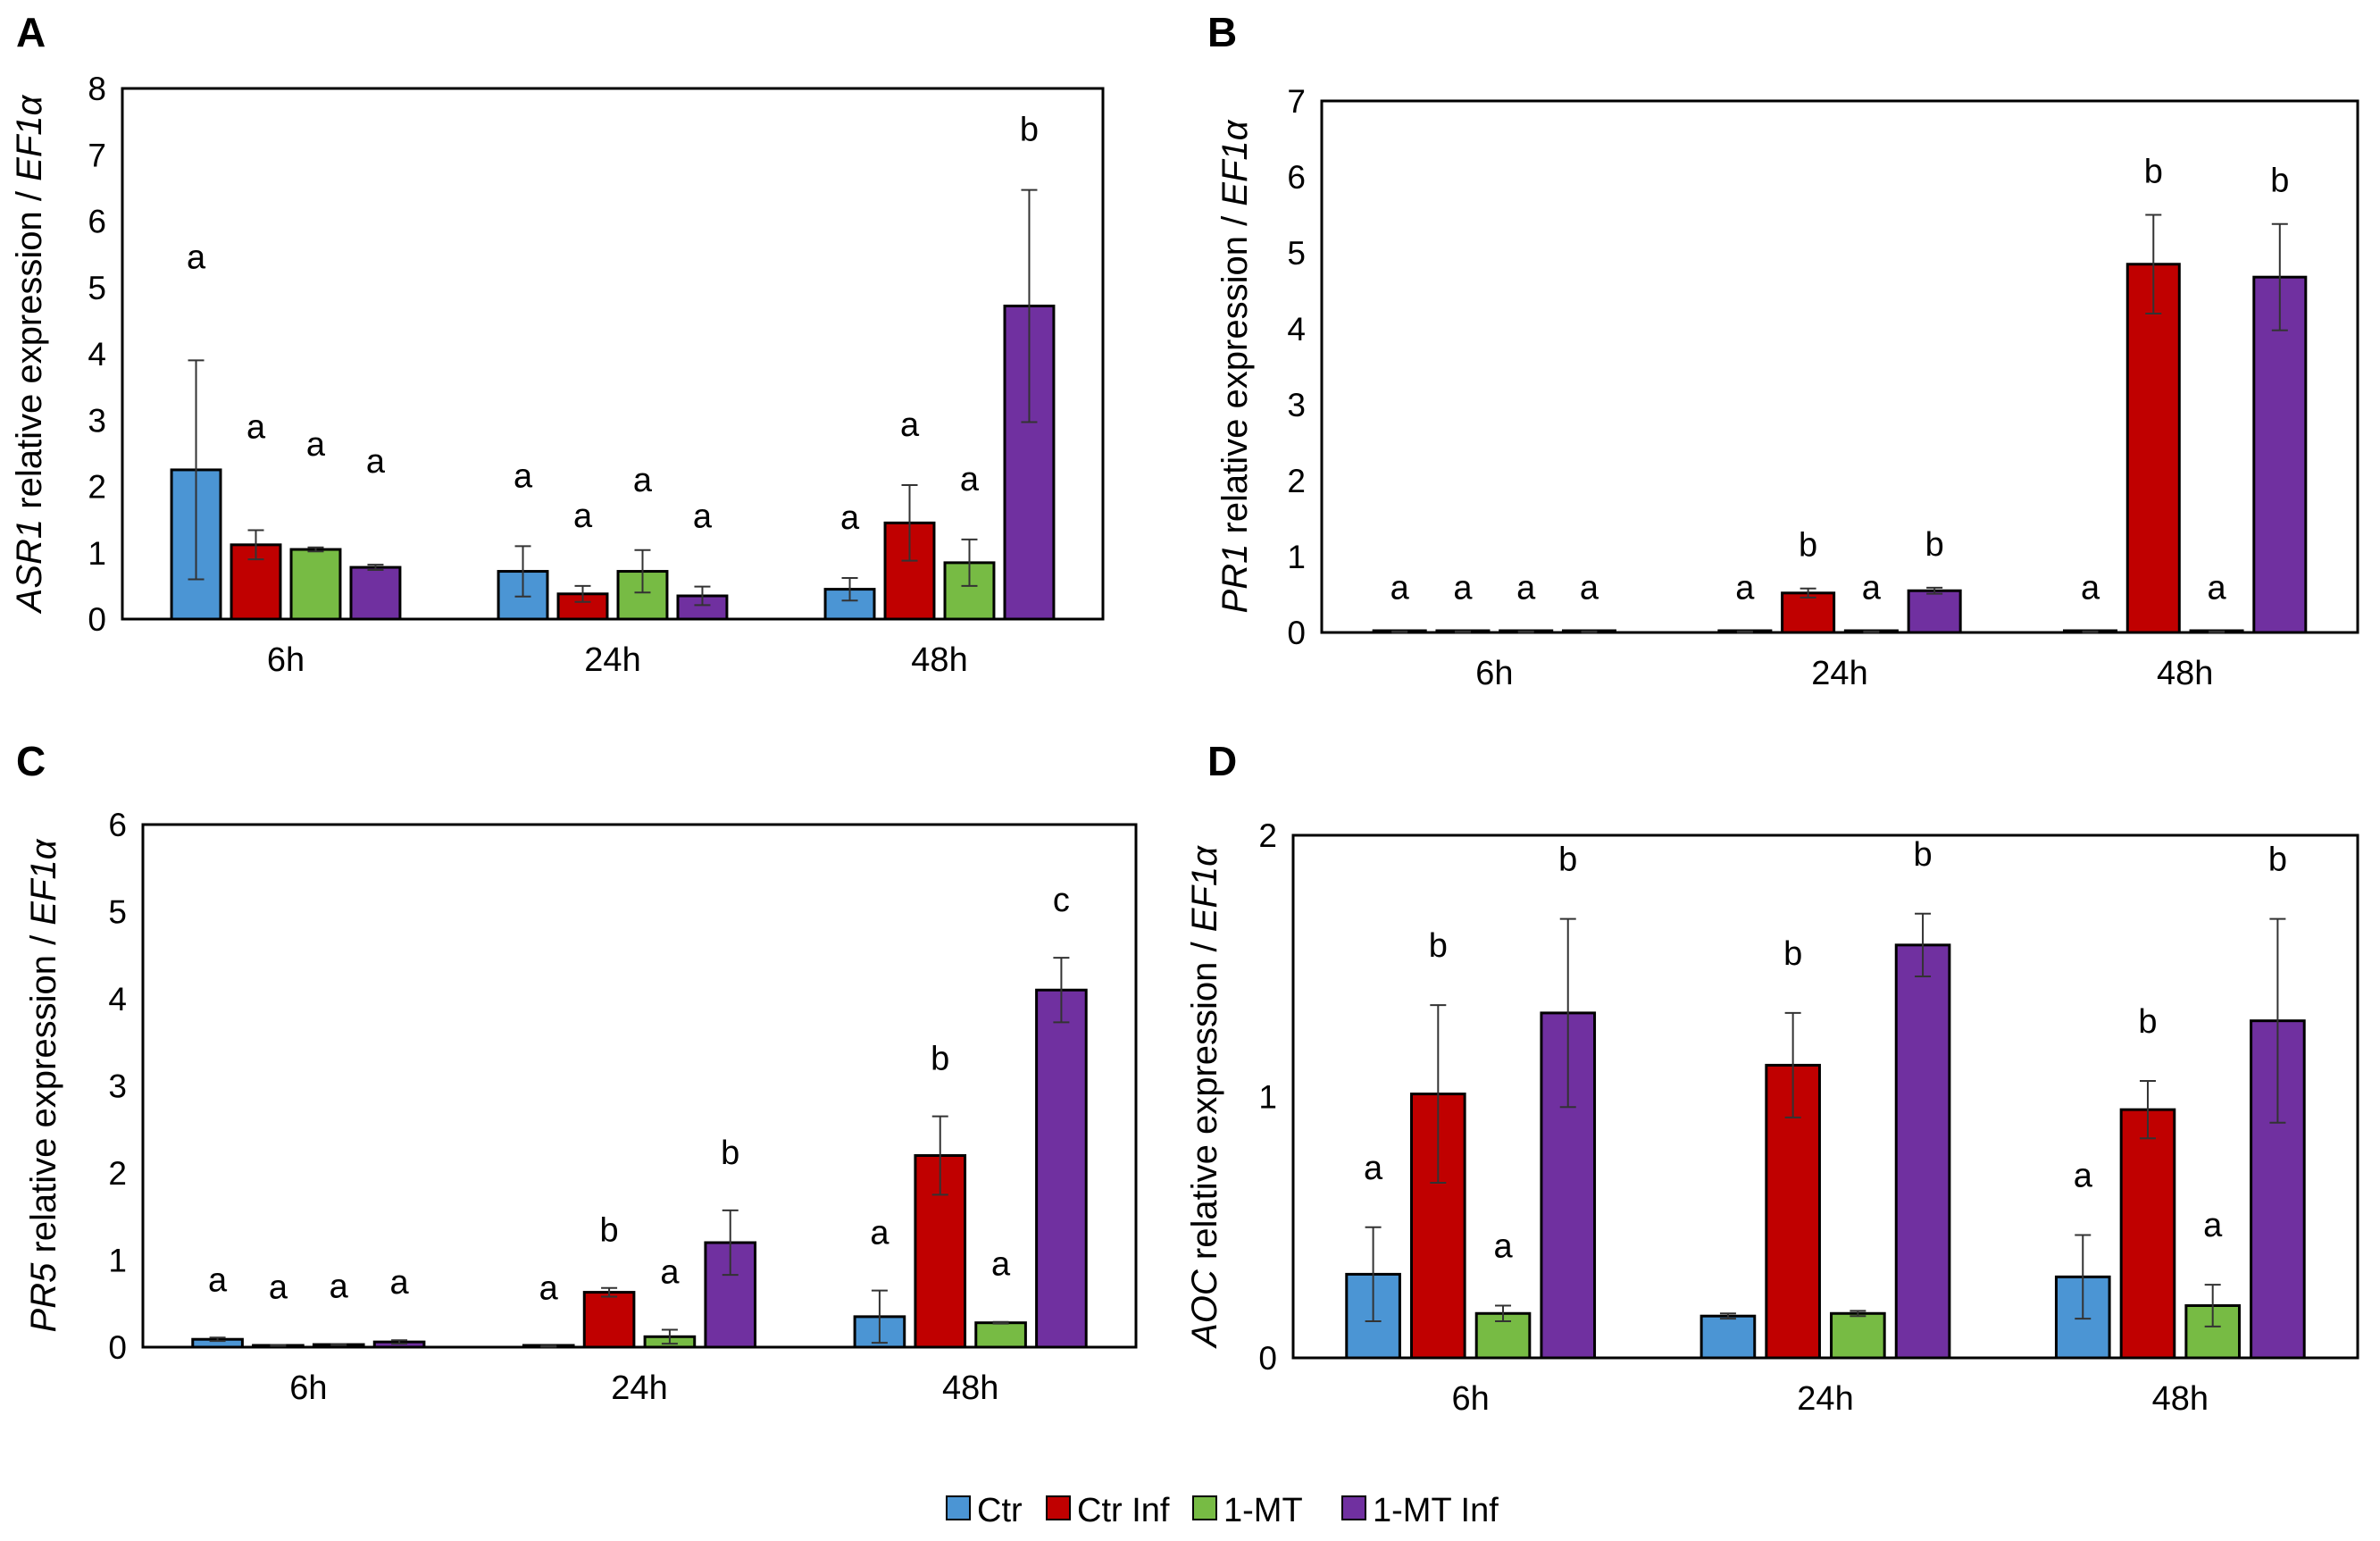  I want to click on bar-1-mt-inf-48h, so click(1061, 1168).